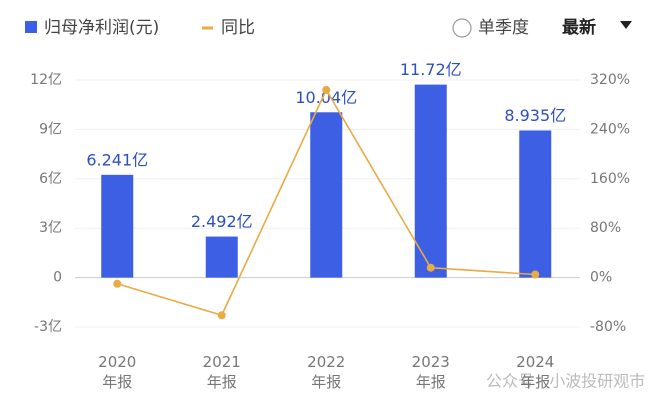 The width and height of the screenshot is (660, 407). What do you see at coordinates (50, 228) in the screenshot?
I see `y-tick-label: 3亿` at bounding box center [50, 228].